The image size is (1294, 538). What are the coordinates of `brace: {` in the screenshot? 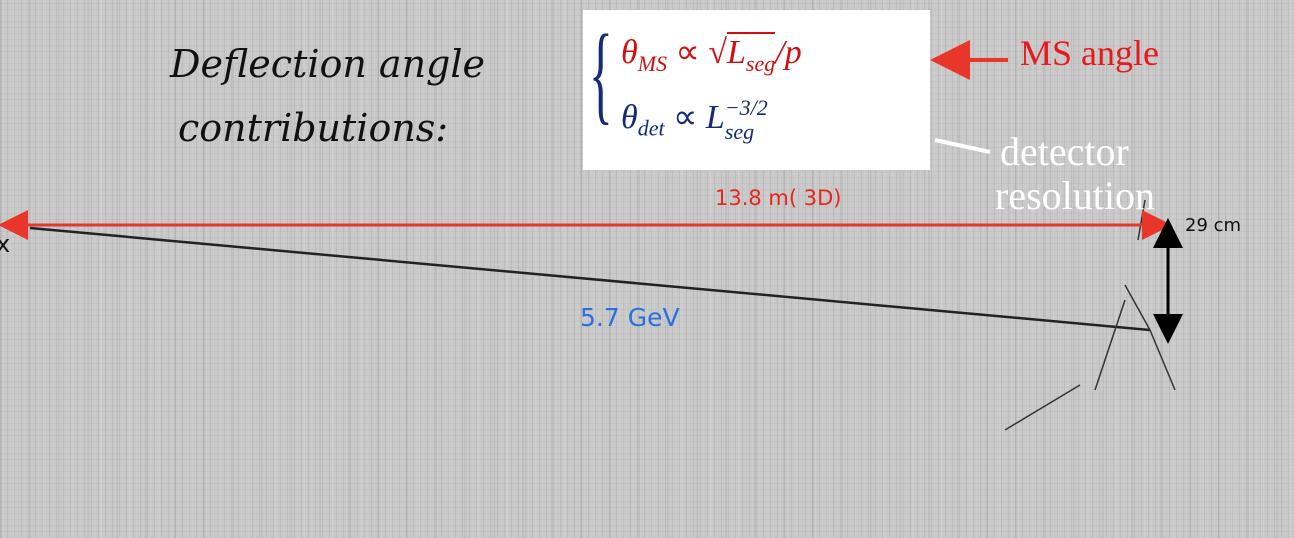 It's located at (601, 73).